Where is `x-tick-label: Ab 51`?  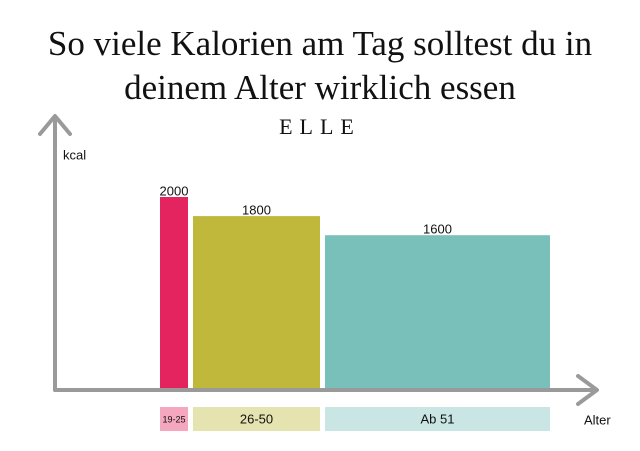 x-tick-label: Ab 51 is located at coordinates (438, 418).